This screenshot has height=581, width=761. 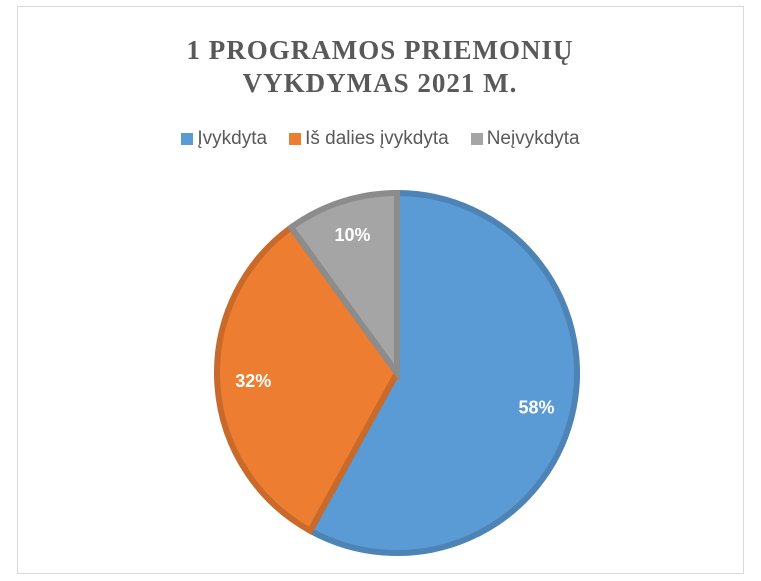 I want to click on legend-item: Neįvykdyta, so click(x=525, y=139).